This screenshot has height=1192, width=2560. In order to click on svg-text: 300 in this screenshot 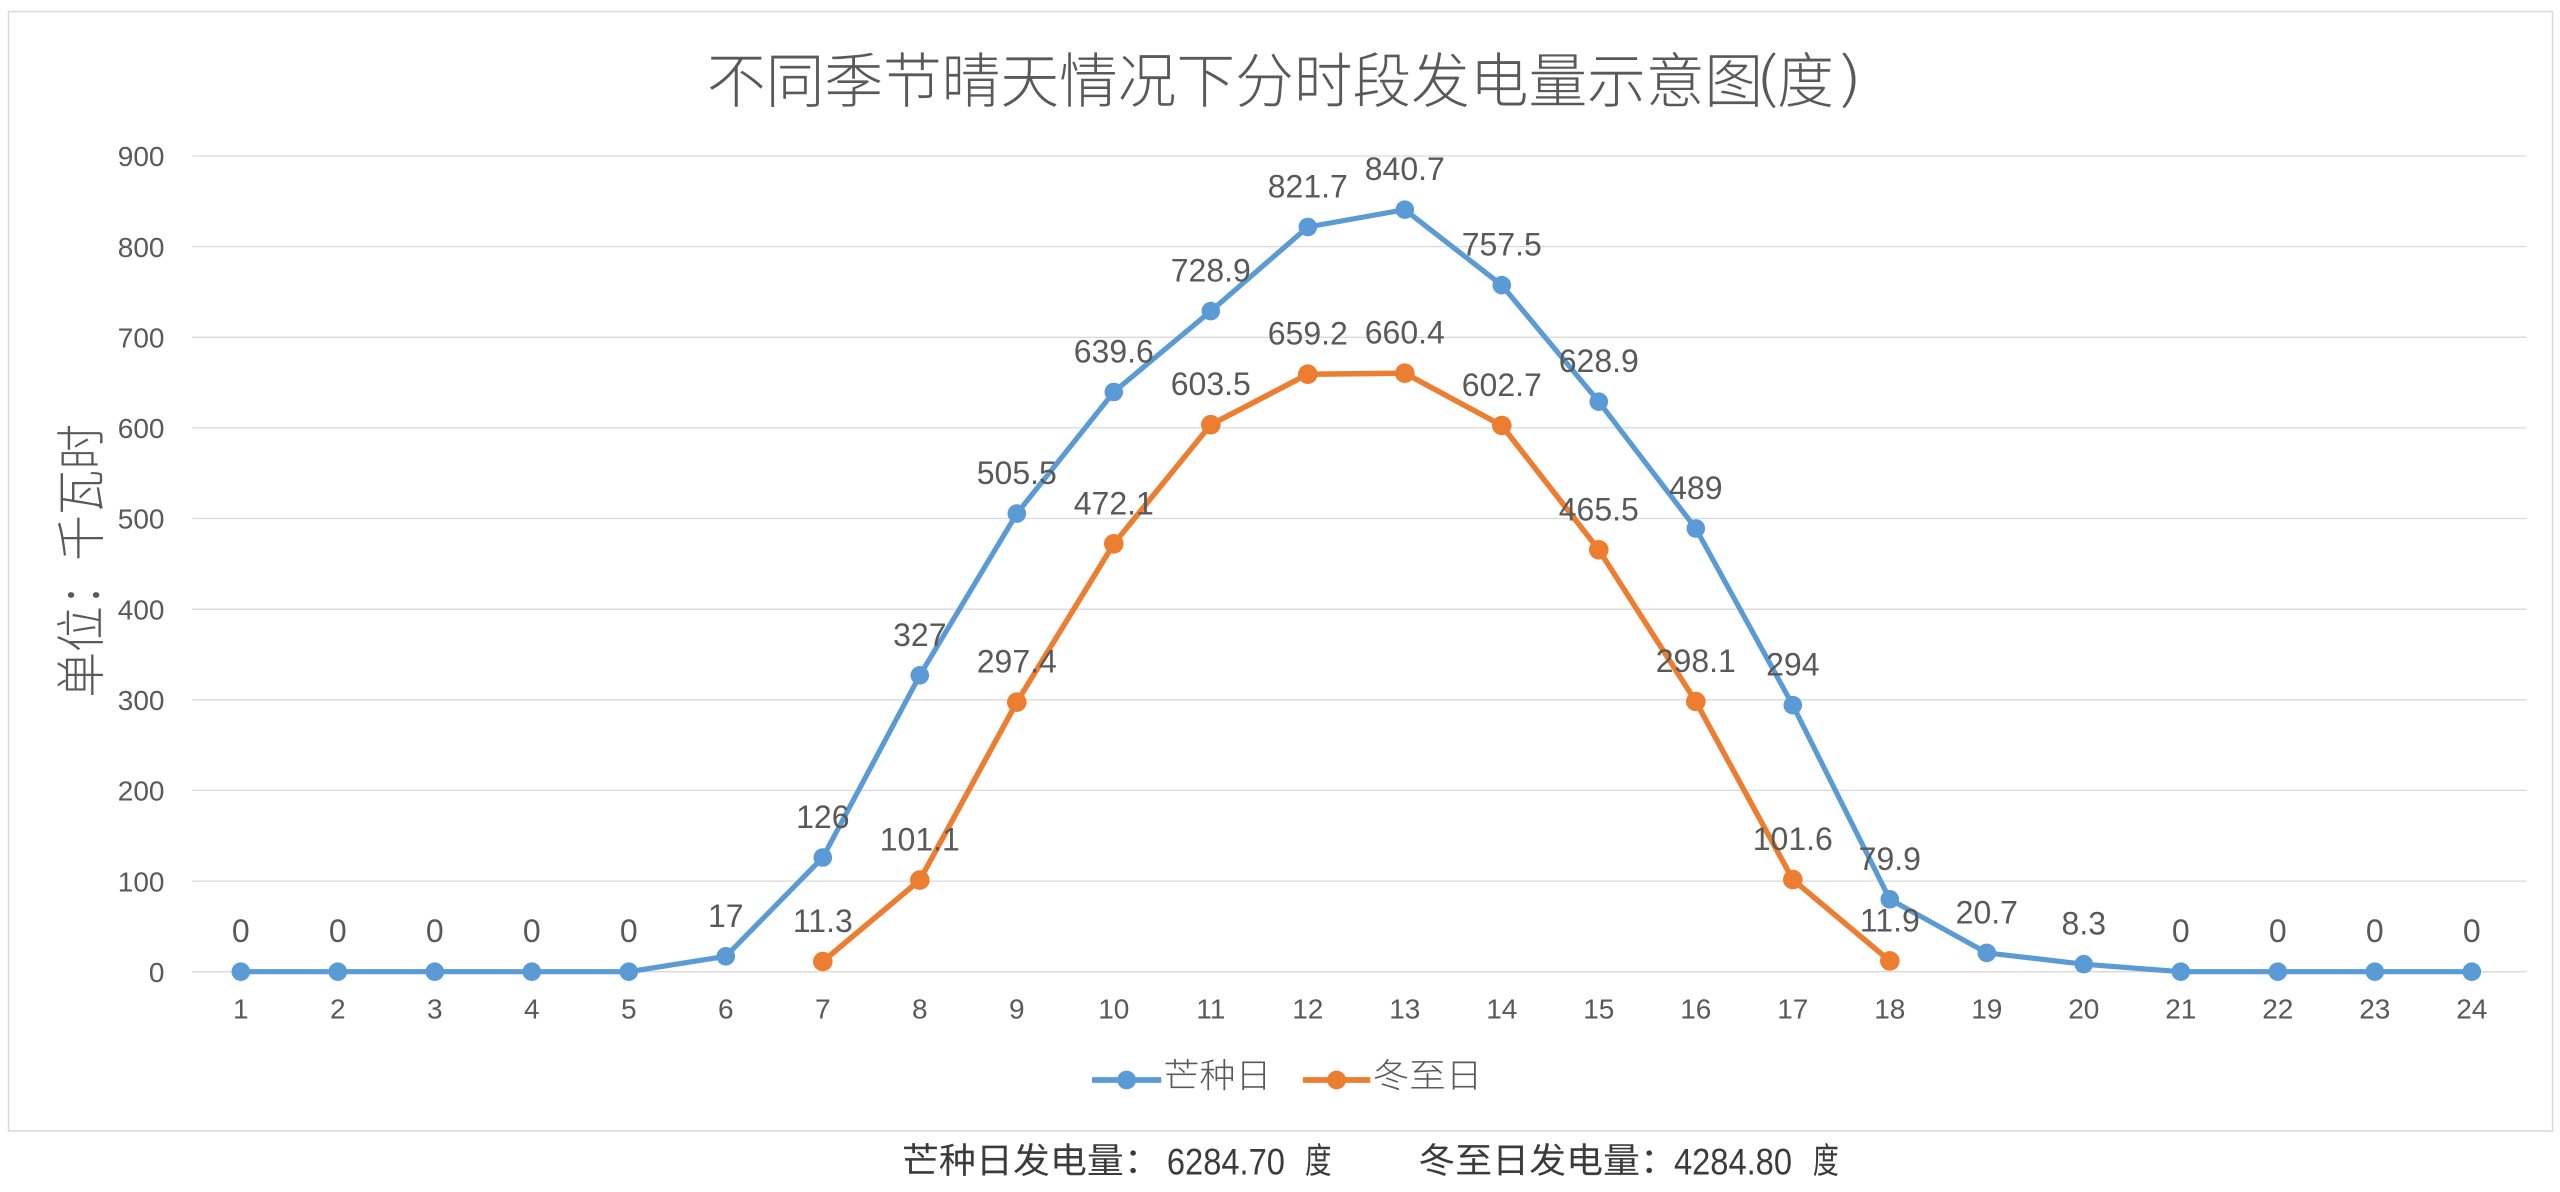, I will do `click(141, 700)`.